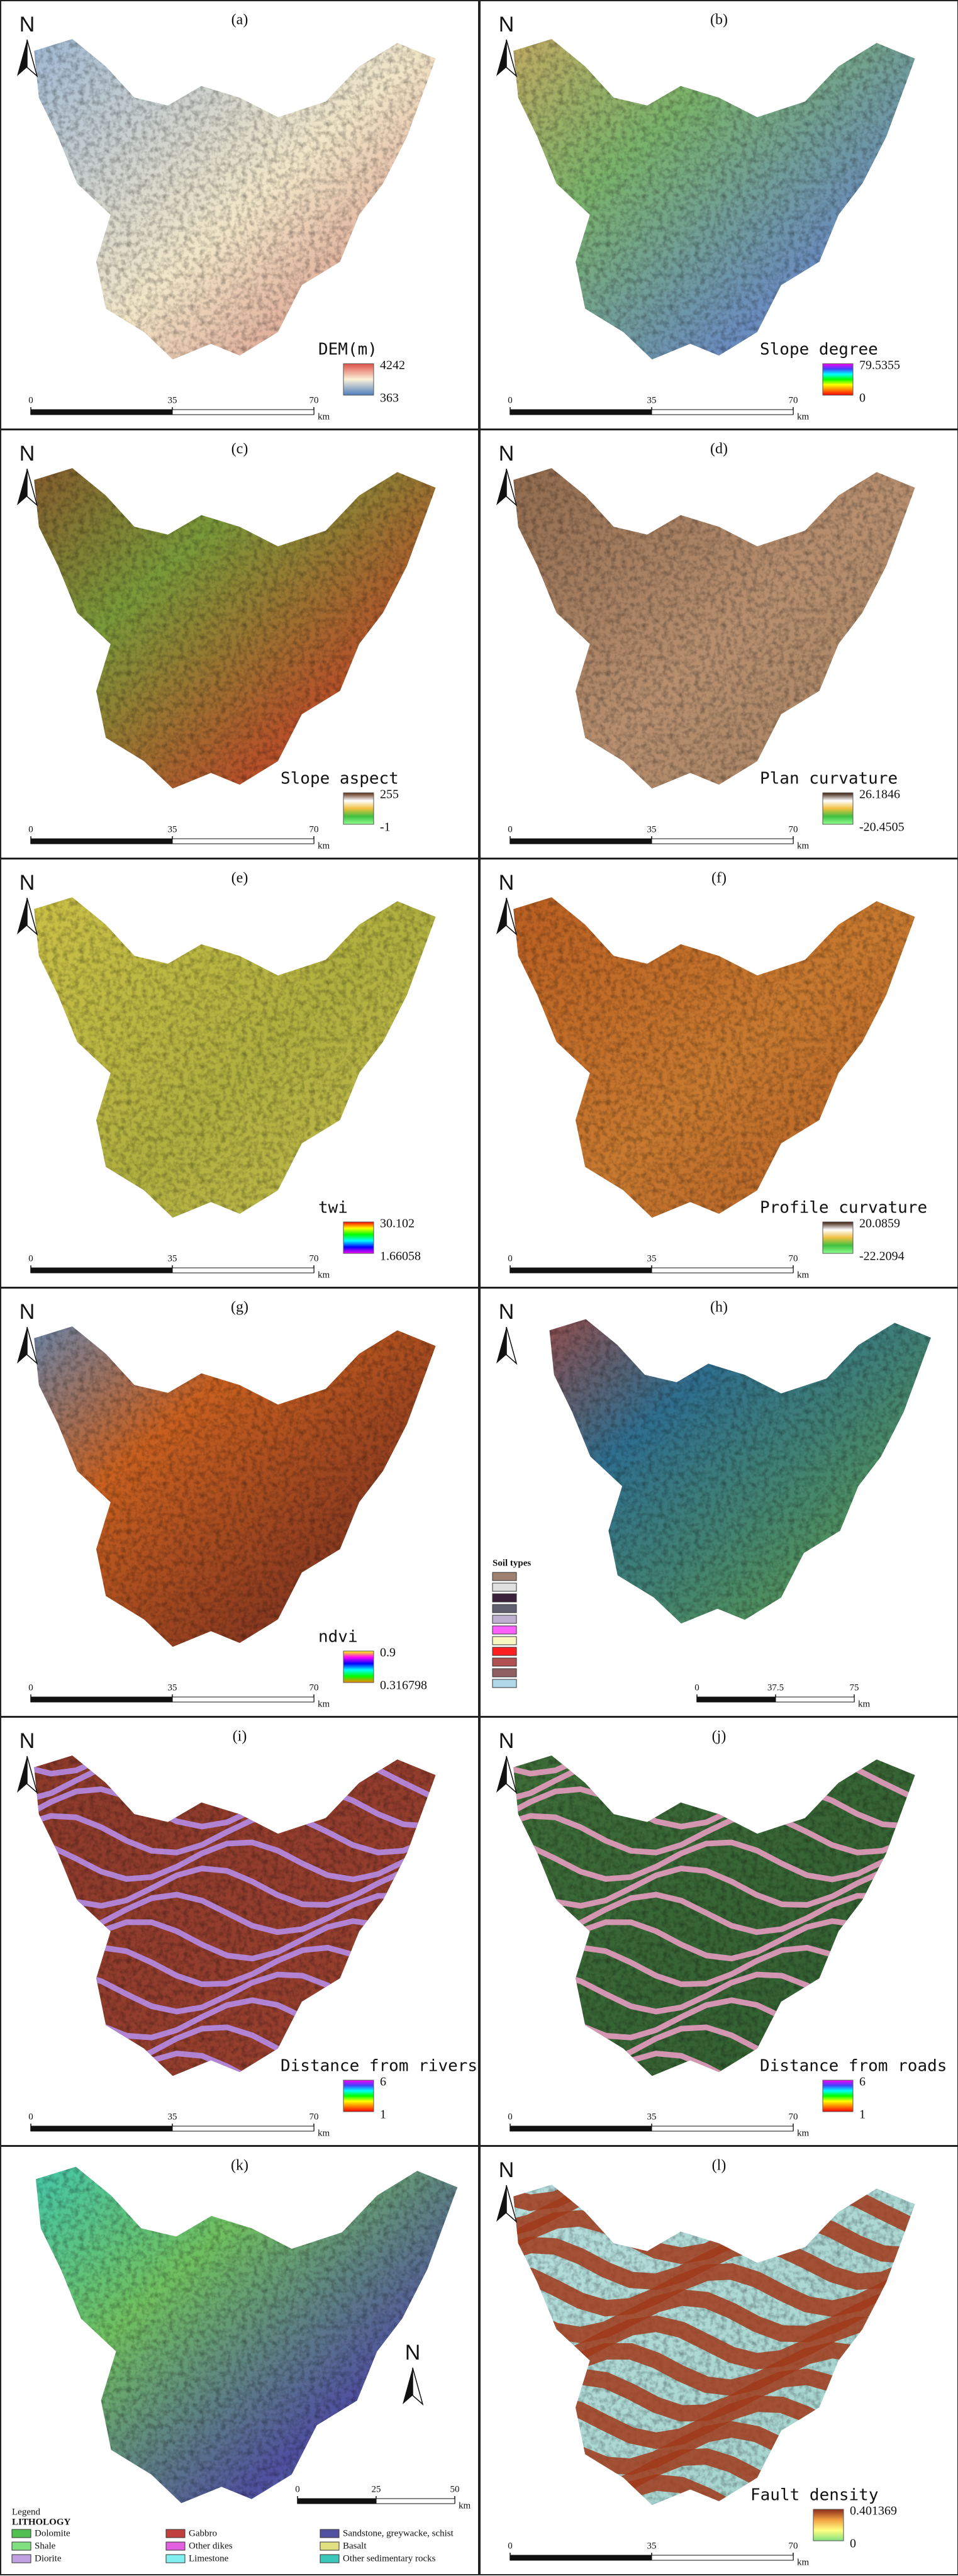 Image resolution: width=958 pixels, height=2576 pixels. What do you see at coordinates (403, 1686) in the screenshot?
I see `legend-min: 0.316798` at bounding box center [403, 1686].